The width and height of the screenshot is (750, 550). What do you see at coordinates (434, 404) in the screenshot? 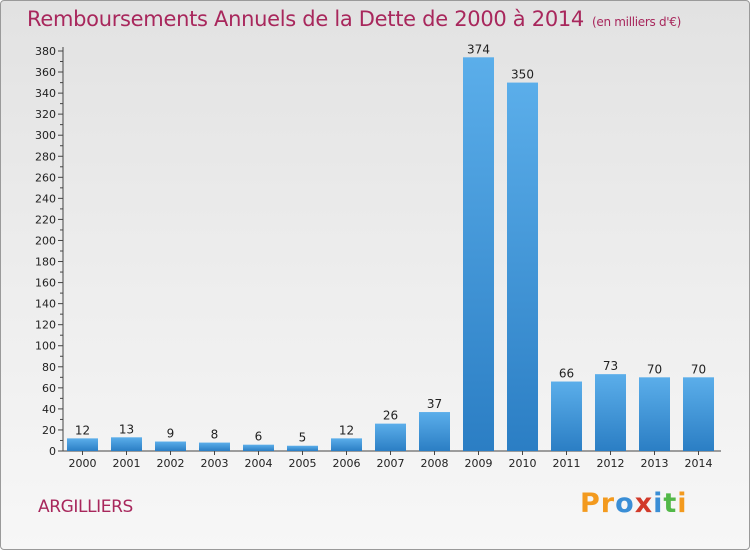
I see `data-label: 37` at bounding box center [434, 404].